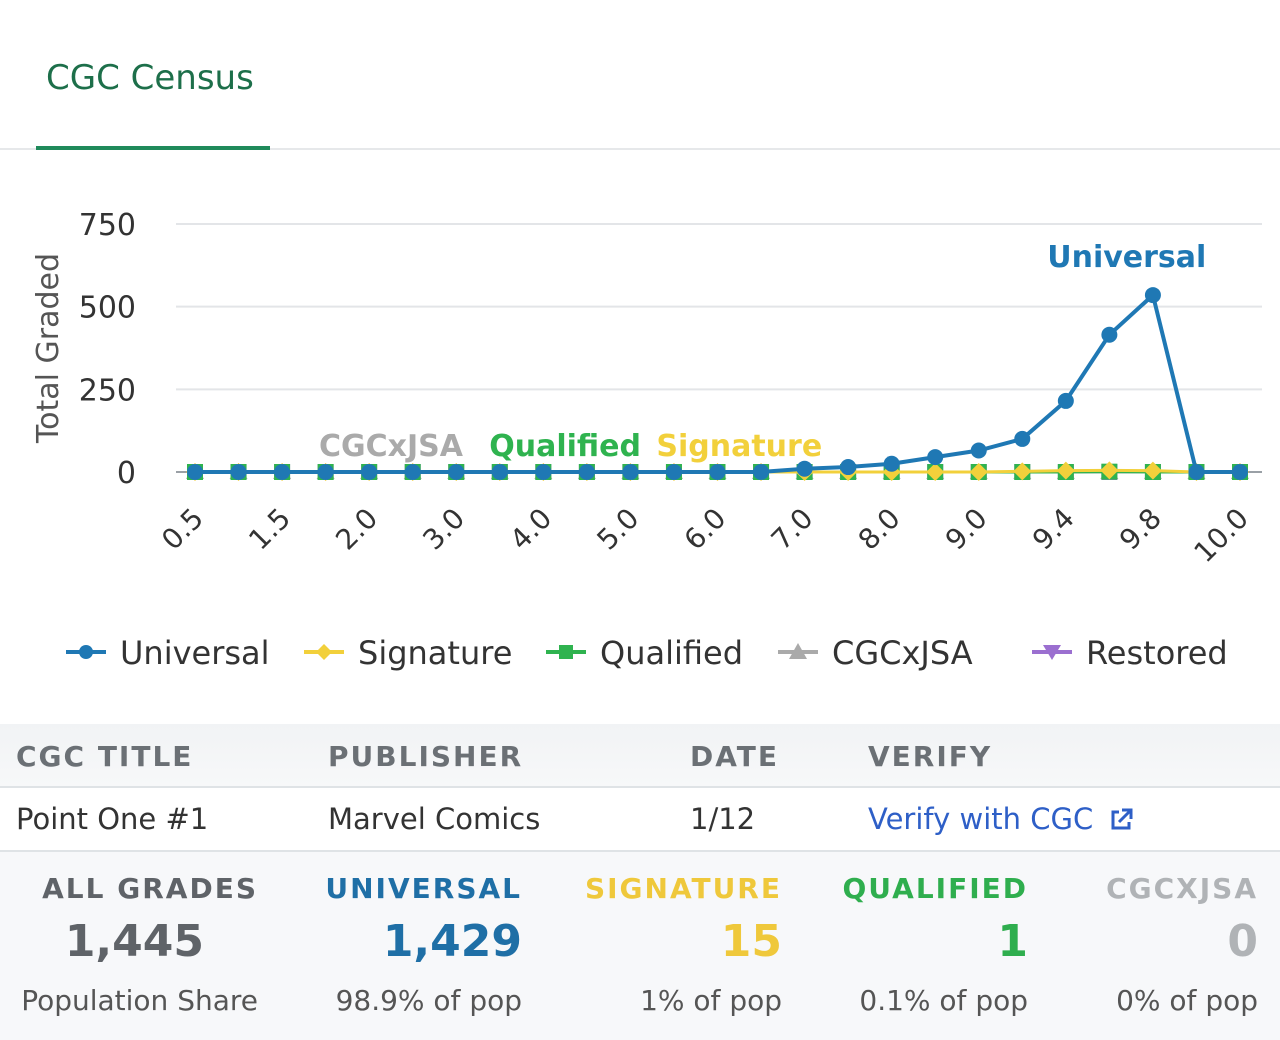 The height and width of the screenshot is (1040, 1280). I want to click on stat-sub: 0.1% of pop, so click(943, 1000).